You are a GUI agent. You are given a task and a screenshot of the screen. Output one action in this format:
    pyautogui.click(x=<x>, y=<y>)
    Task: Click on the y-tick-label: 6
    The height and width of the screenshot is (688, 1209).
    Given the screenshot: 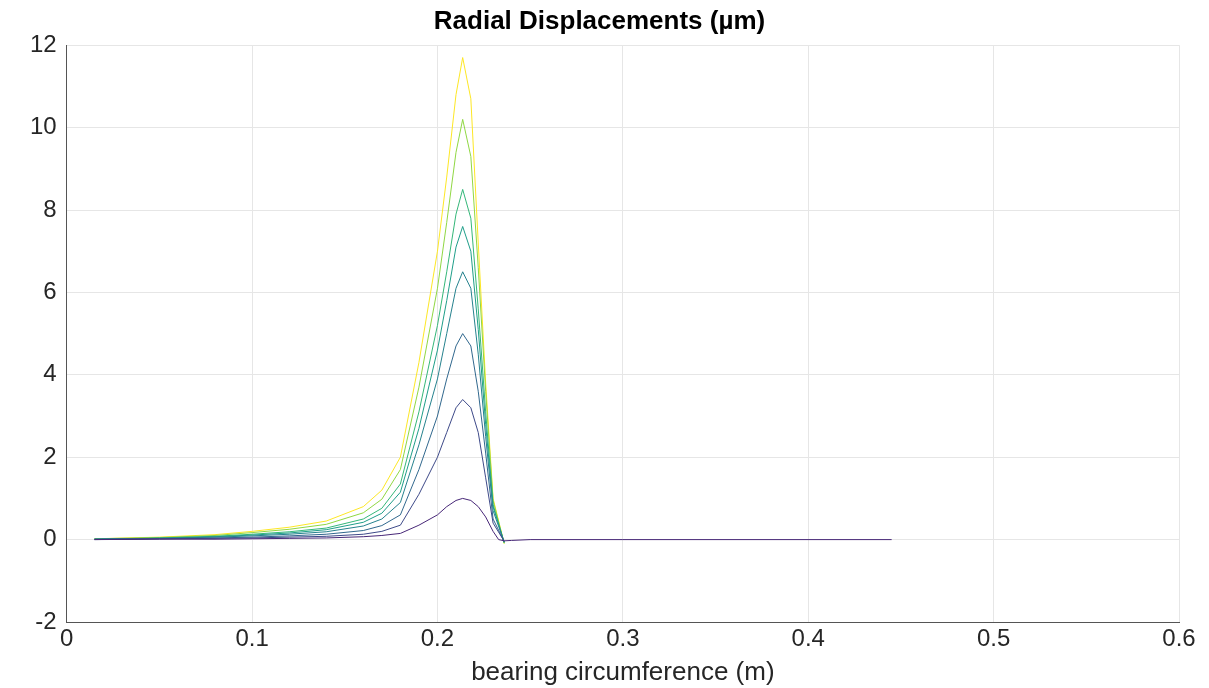 What is the action you would take?
    pyautogui.click(x=50, y=291)
    